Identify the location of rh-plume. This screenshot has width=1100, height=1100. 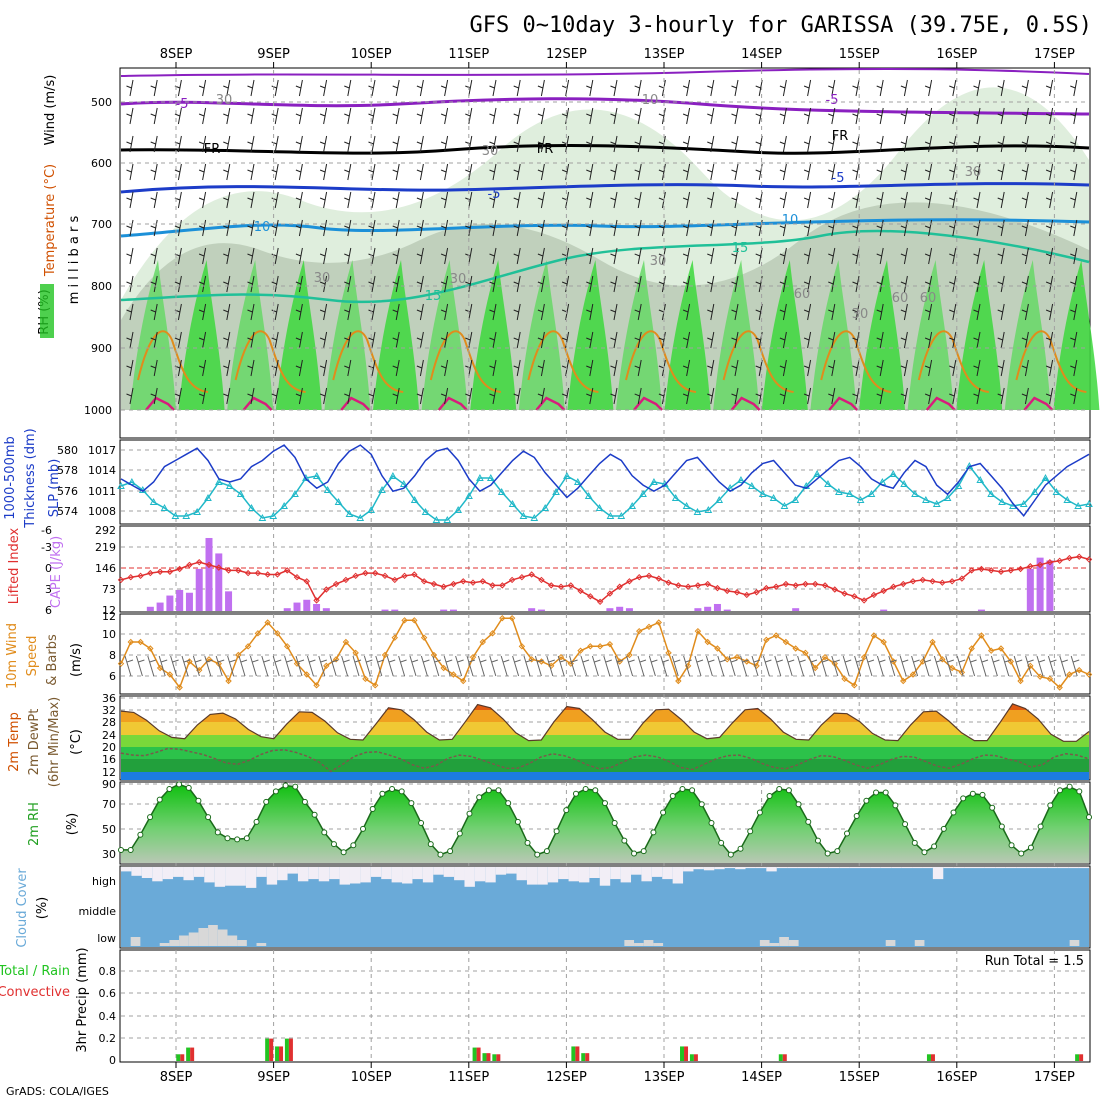
(784, 335).